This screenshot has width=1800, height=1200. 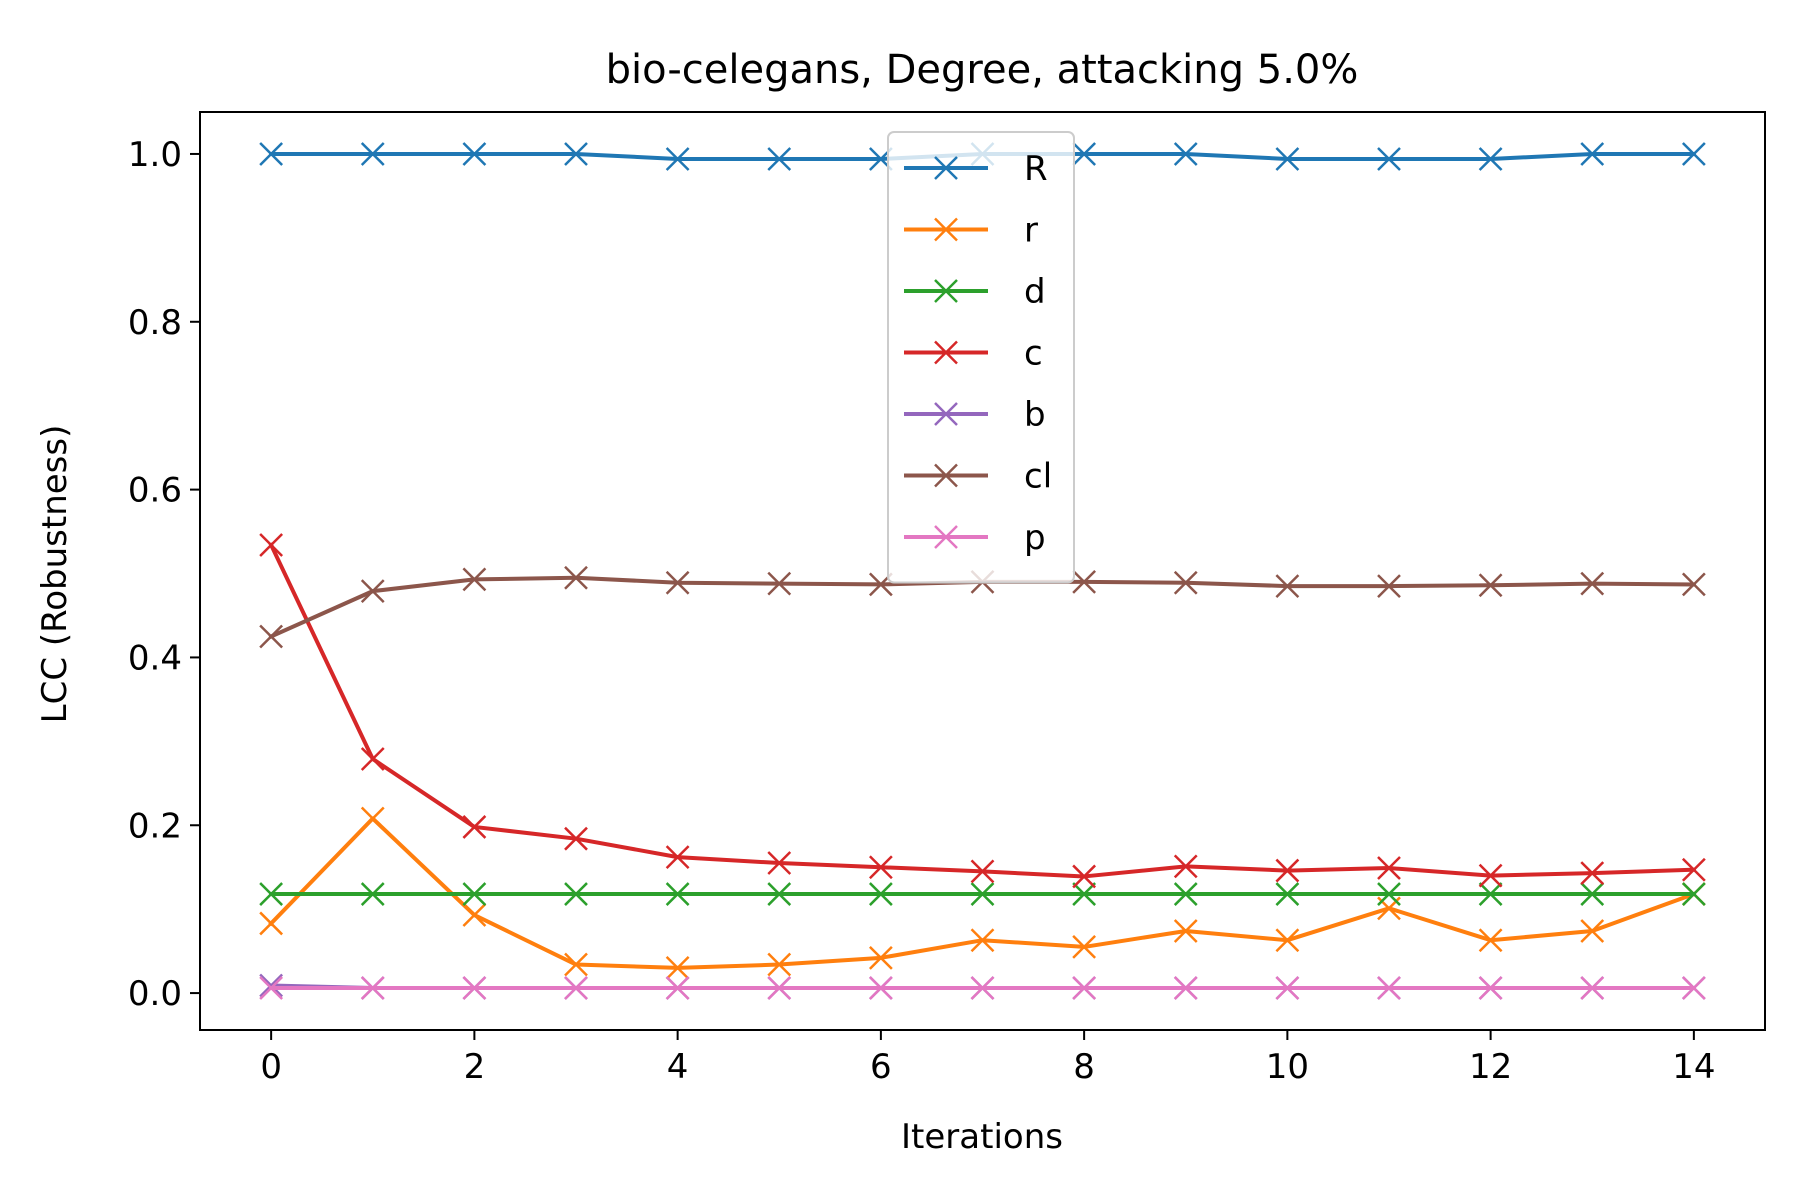 I want to click on legend-label: d, so click(x=1035, y=292).